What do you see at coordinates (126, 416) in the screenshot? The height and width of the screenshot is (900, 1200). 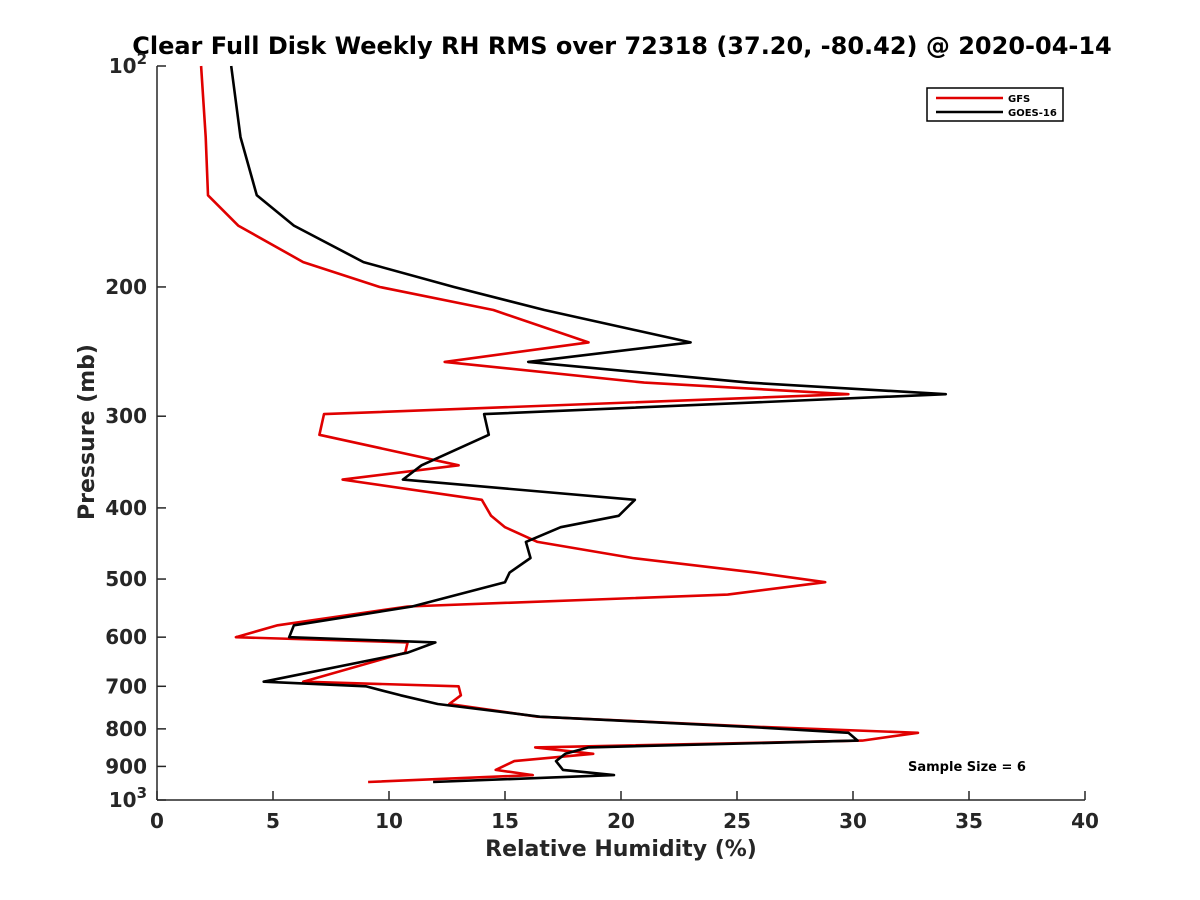 I see `y-tick-label: 300` at bounding box center [126, 416].